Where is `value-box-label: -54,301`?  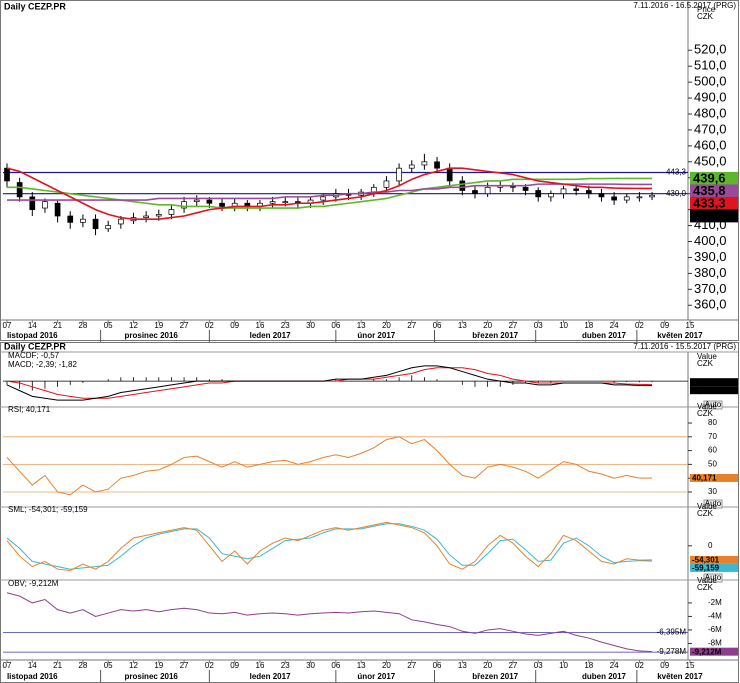
value-box-label: -54,301 is located at coordinates (706, 560).